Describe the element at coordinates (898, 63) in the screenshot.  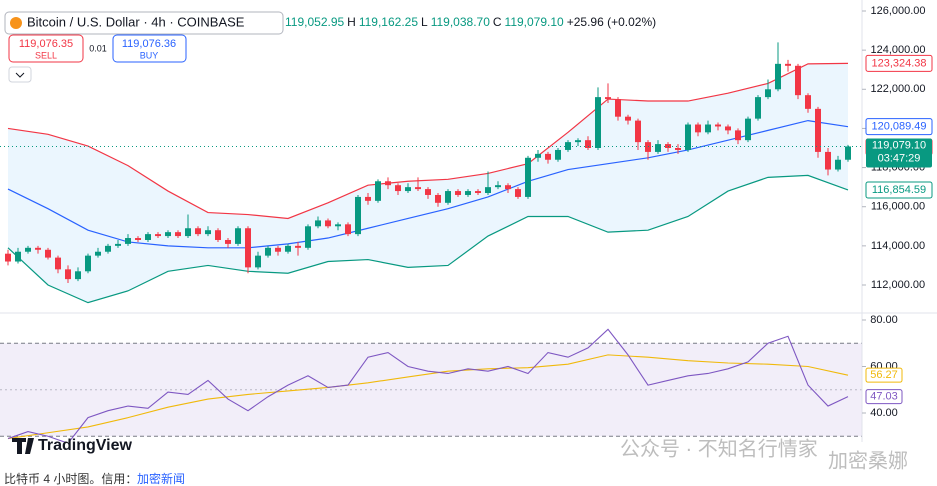
I see `price-tag-label: 123,324.38` at that location.